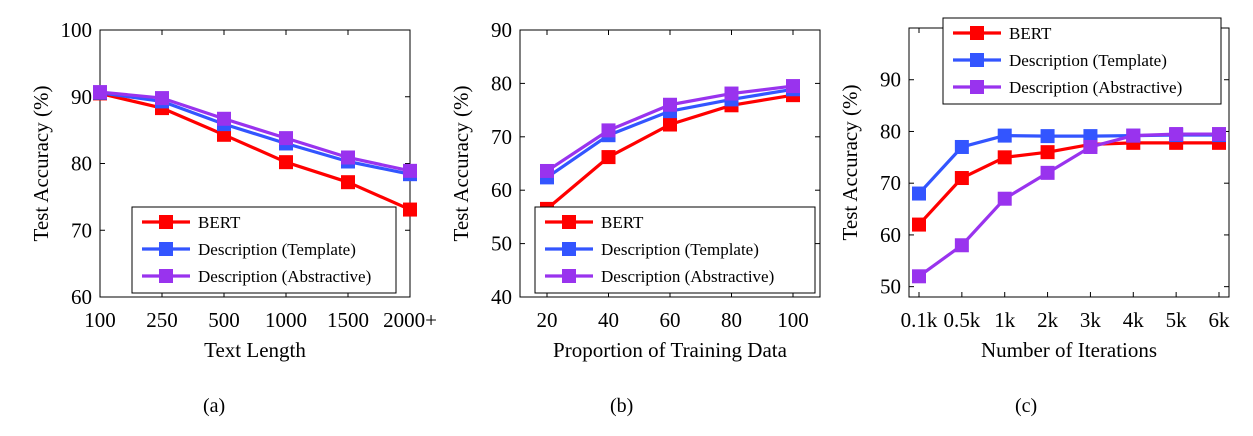 This screenshot has width=1253, height=436. What do you see at coordinates (410, 320) in the screenshot?
I see `x-tick-label: 2000+` at bounding box center [410, 320].